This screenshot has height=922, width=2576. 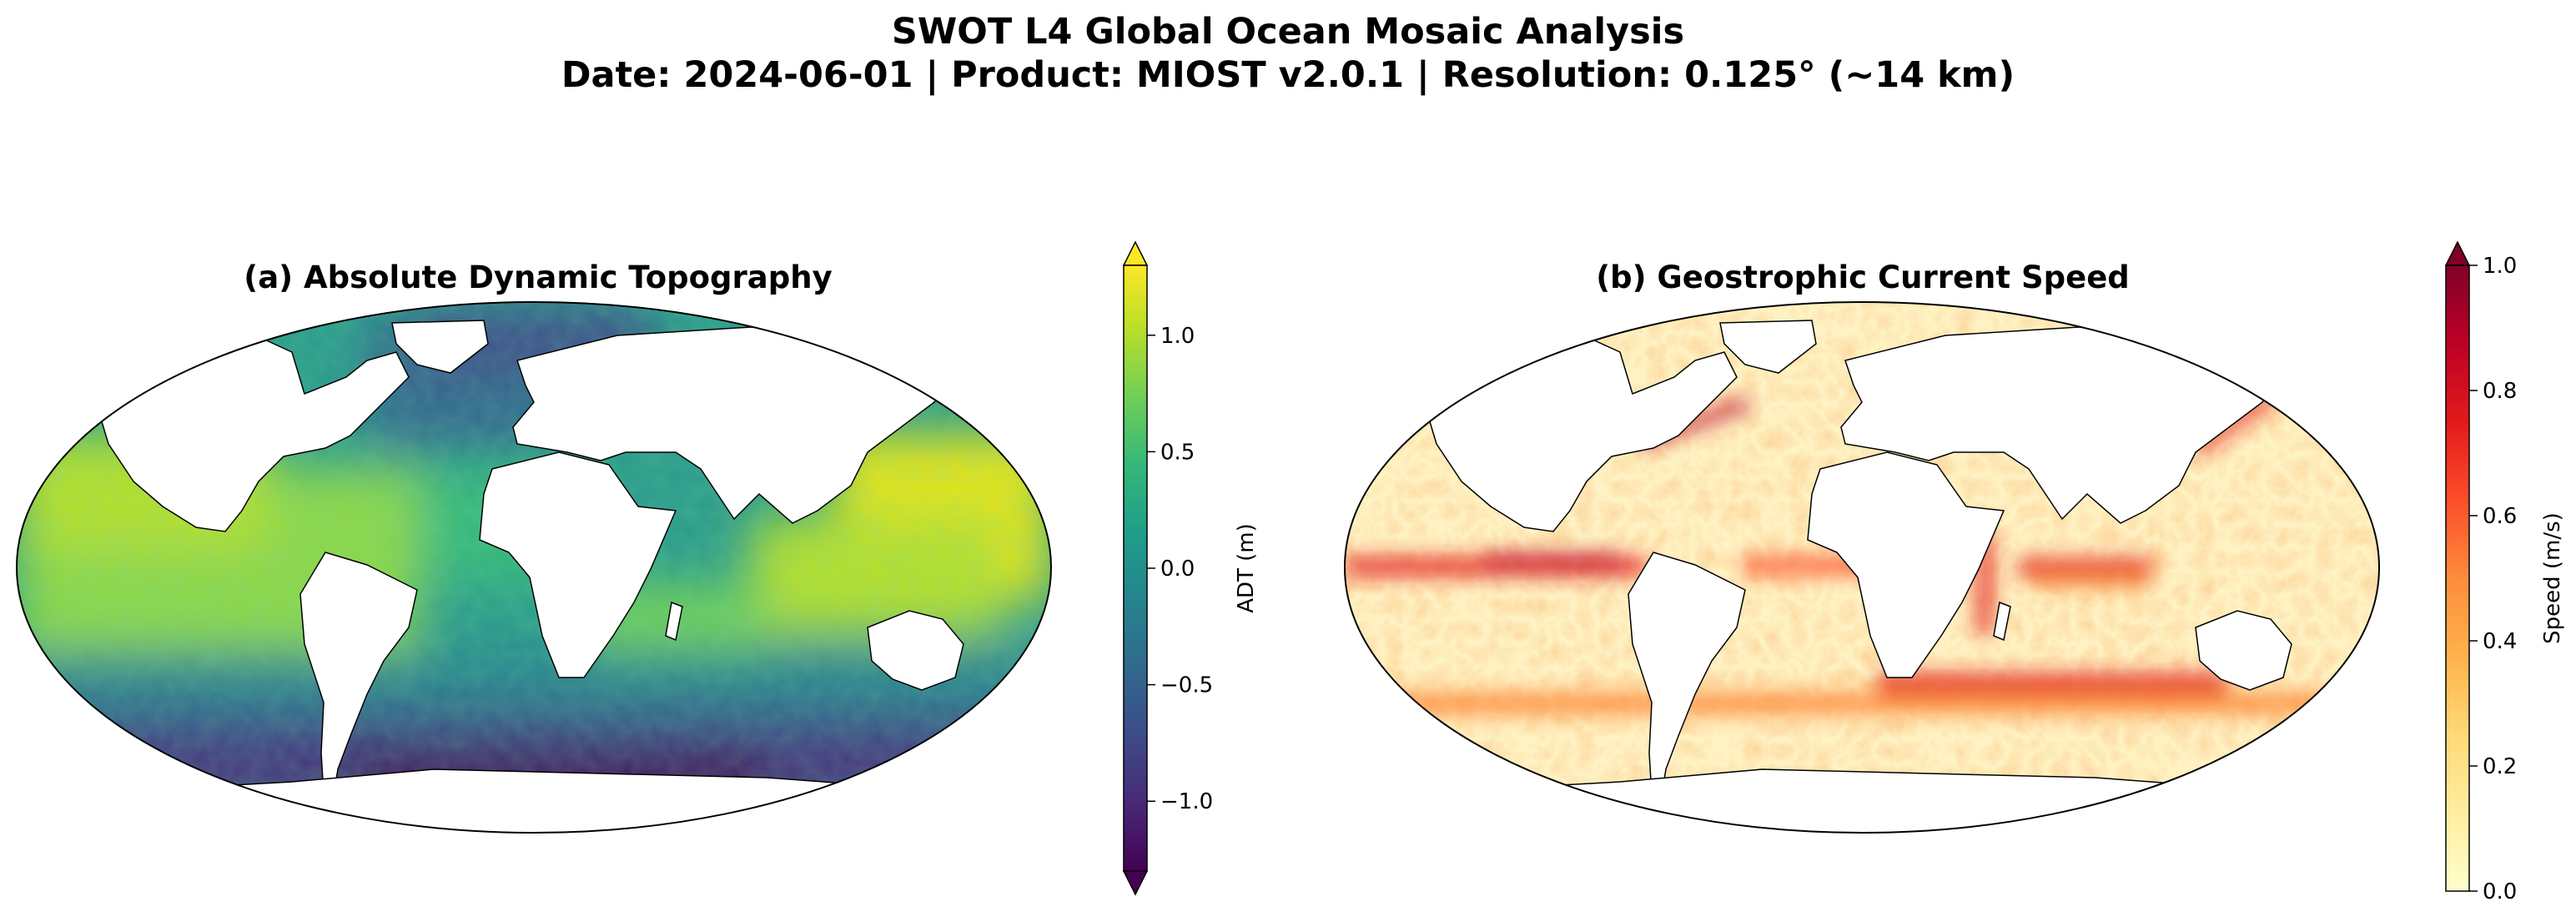 I want to click on colorbar-adt-ticks: 1.0 0.5 0.0 −0.5 −1.0, so click(x=1180, y=569).